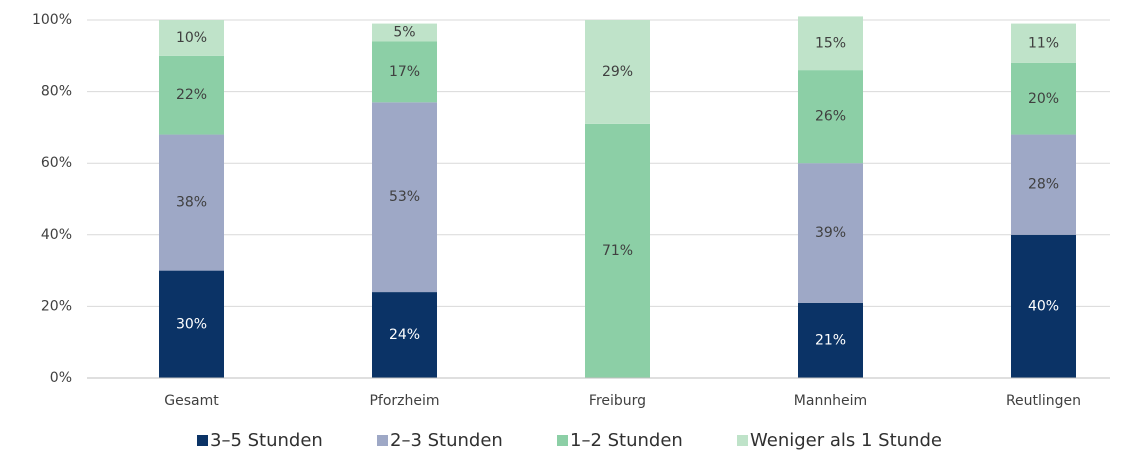  Describe the element at coordinates (191, 401) in the screenshot. I see `x-tick-label: Gesamt` at that location.